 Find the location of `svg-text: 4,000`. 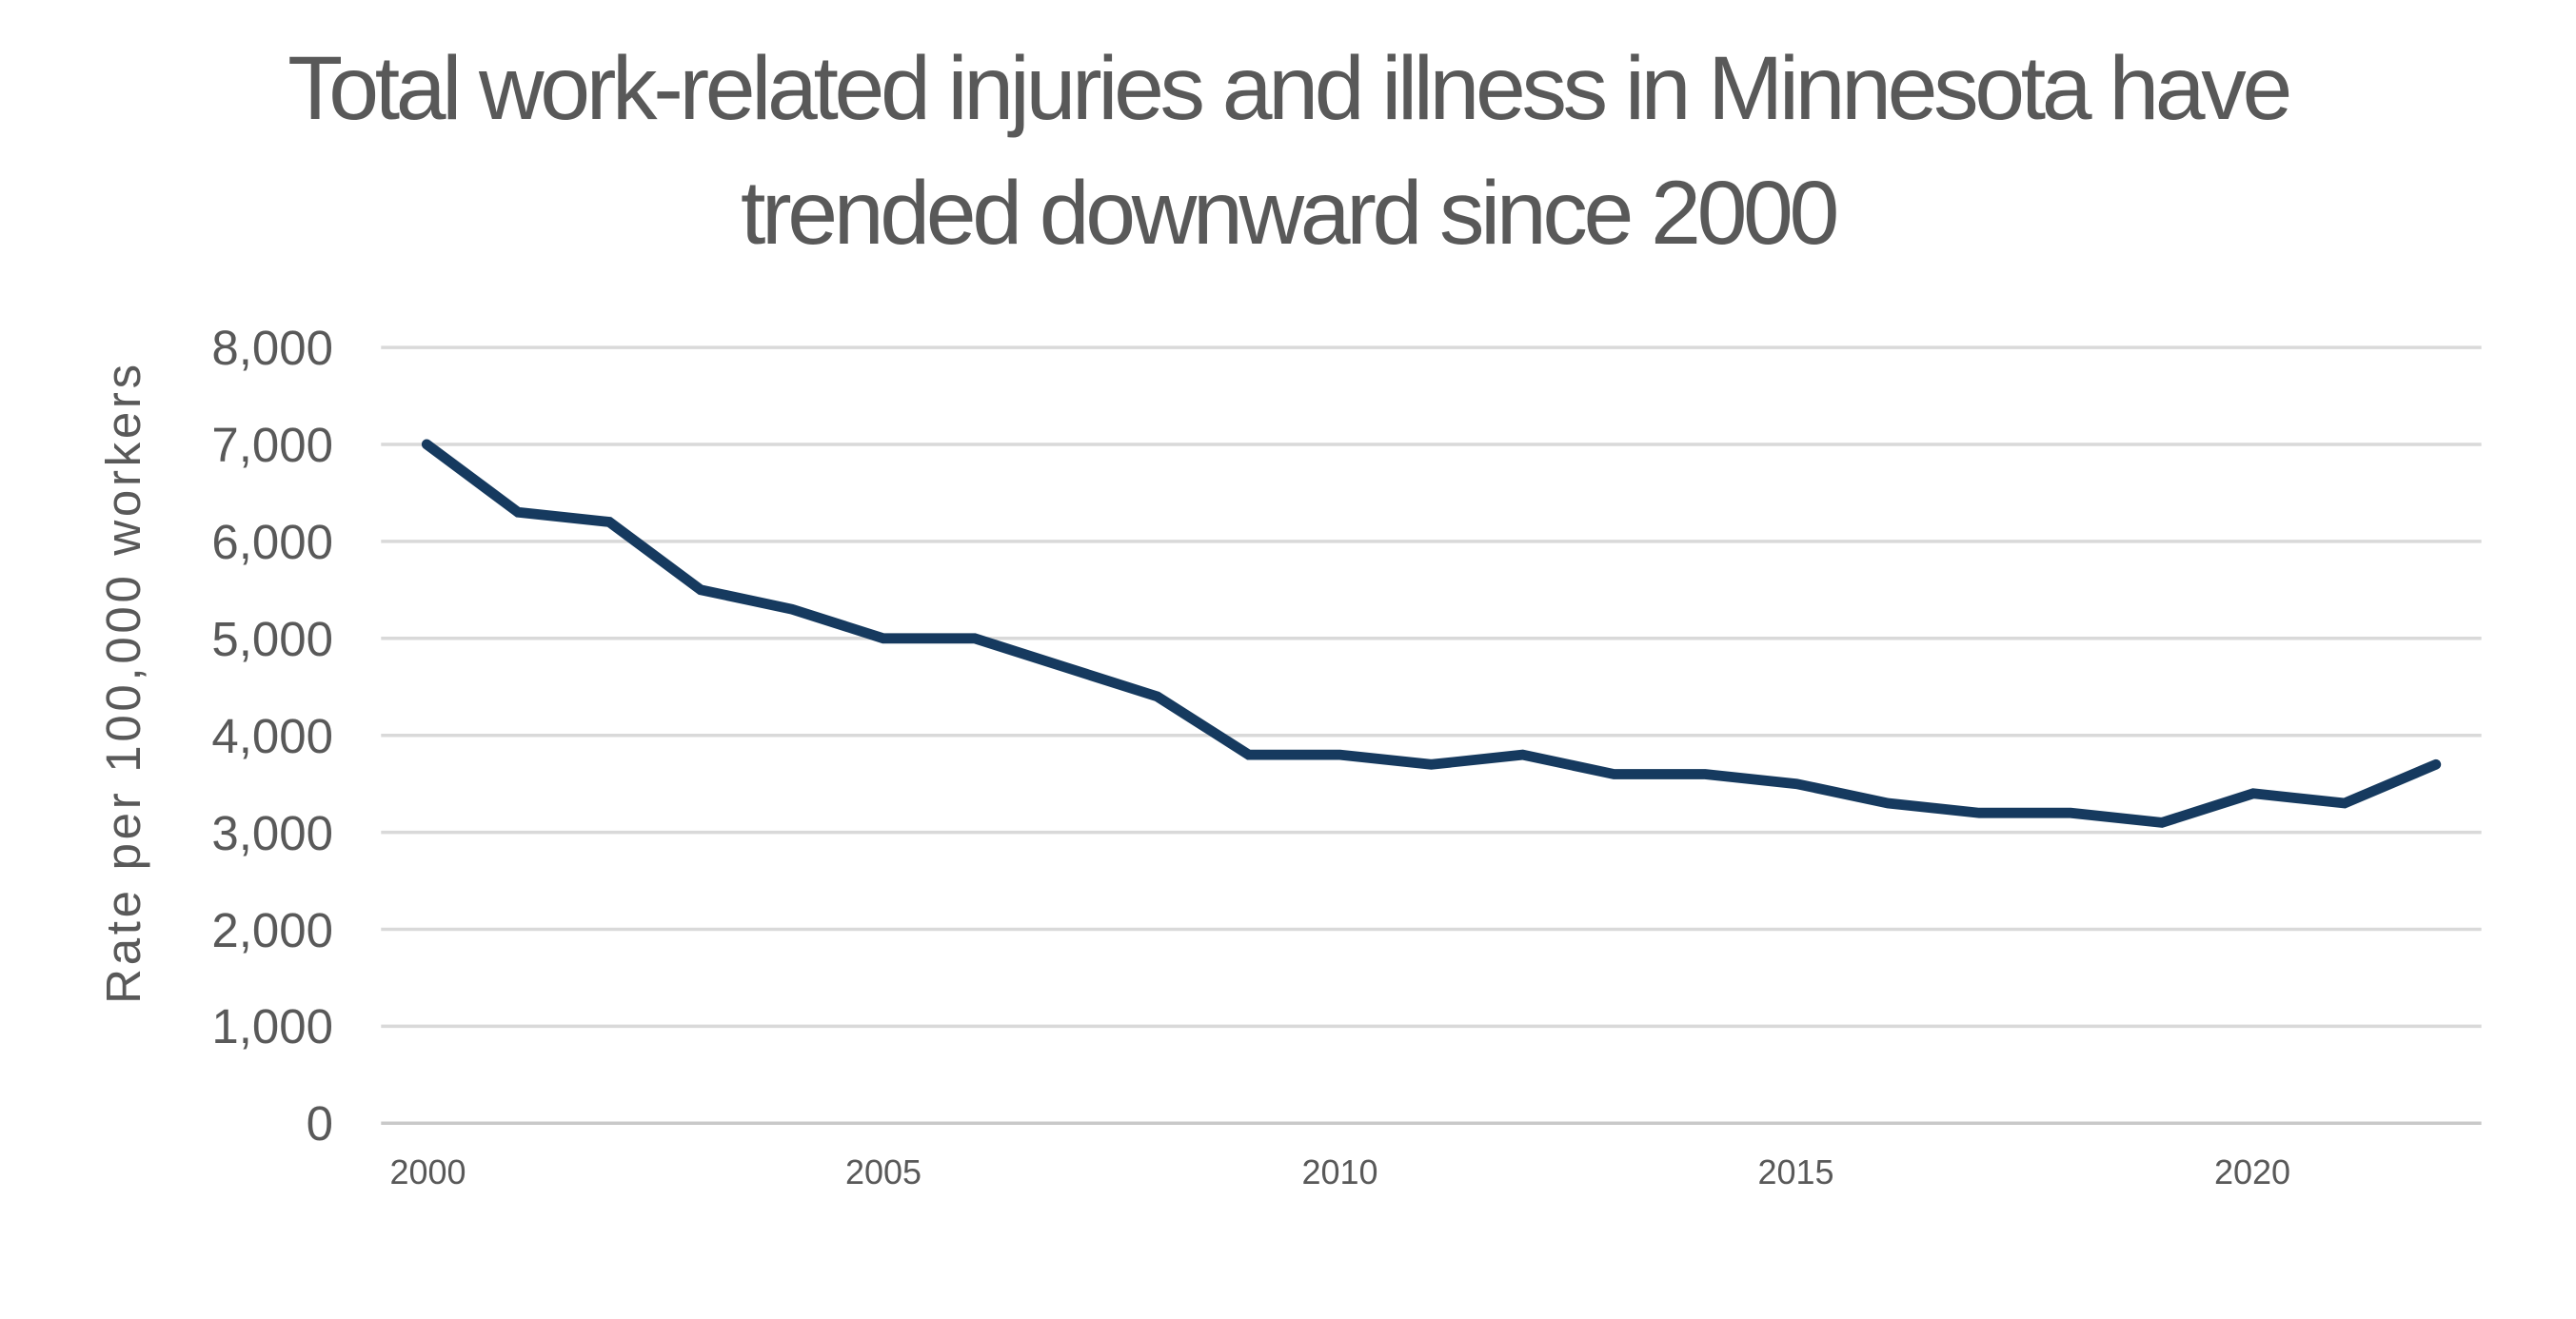

svg-text: 4,000 is located at coordinates (272, 736).